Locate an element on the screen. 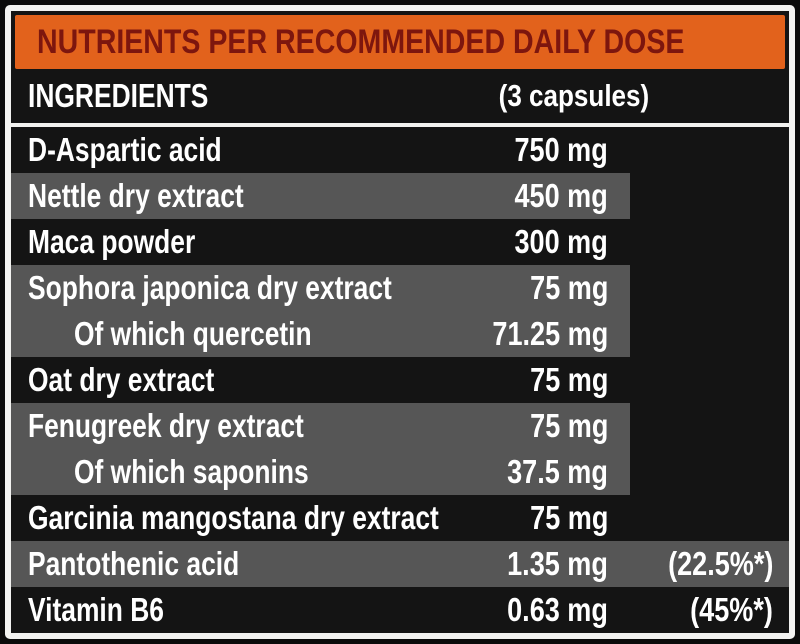 This screenshot has height=644, width=800. row-amount: 450 mg is located at coordinates (561, 195).